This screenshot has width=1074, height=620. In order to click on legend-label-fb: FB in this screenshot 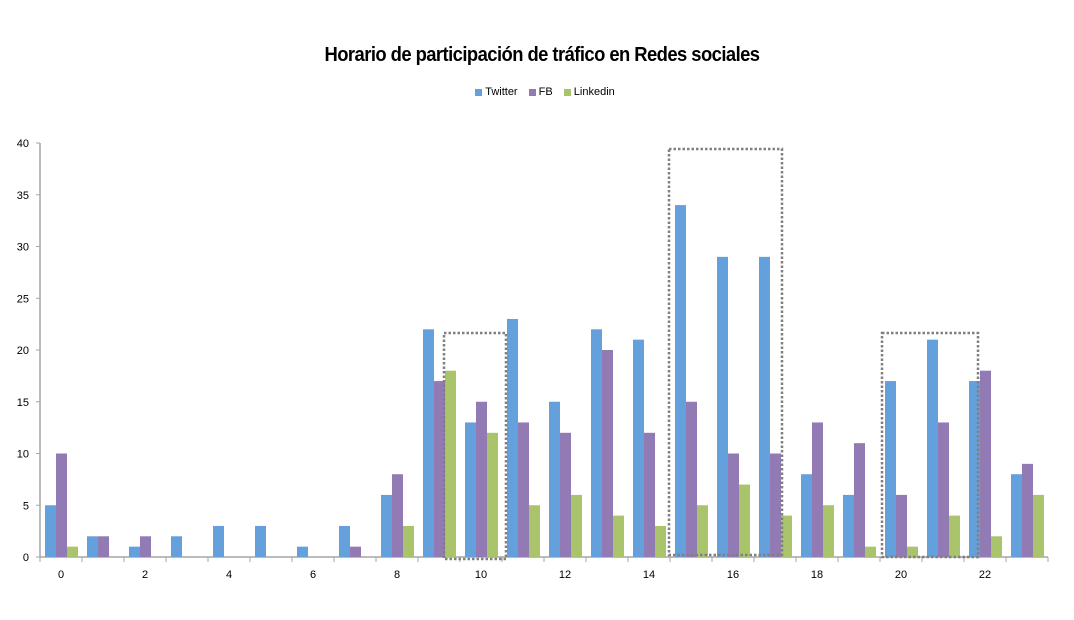, I will do `click(545, 92)`.